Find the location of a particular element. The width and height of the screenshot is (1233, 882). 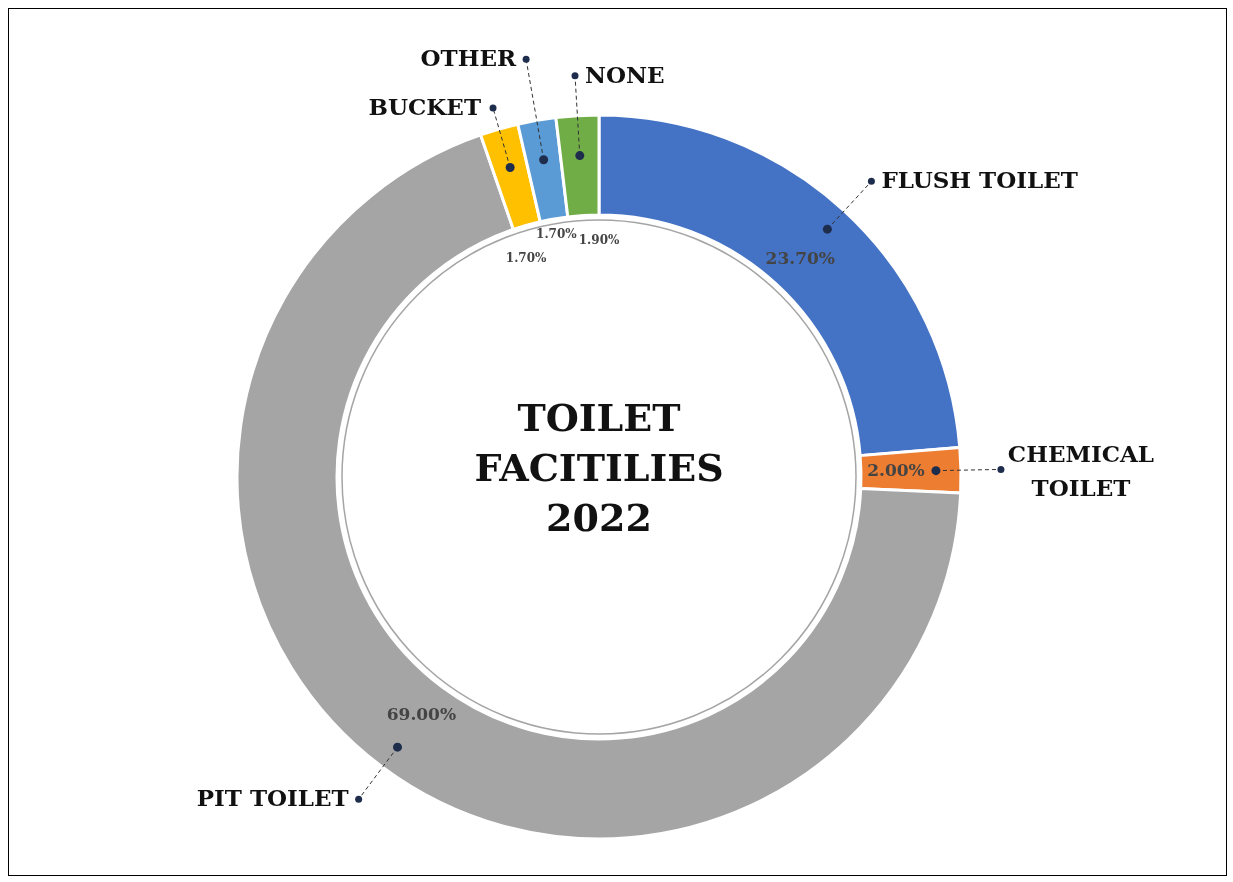

slice-label: NONE is located at coordinates (625, 74).